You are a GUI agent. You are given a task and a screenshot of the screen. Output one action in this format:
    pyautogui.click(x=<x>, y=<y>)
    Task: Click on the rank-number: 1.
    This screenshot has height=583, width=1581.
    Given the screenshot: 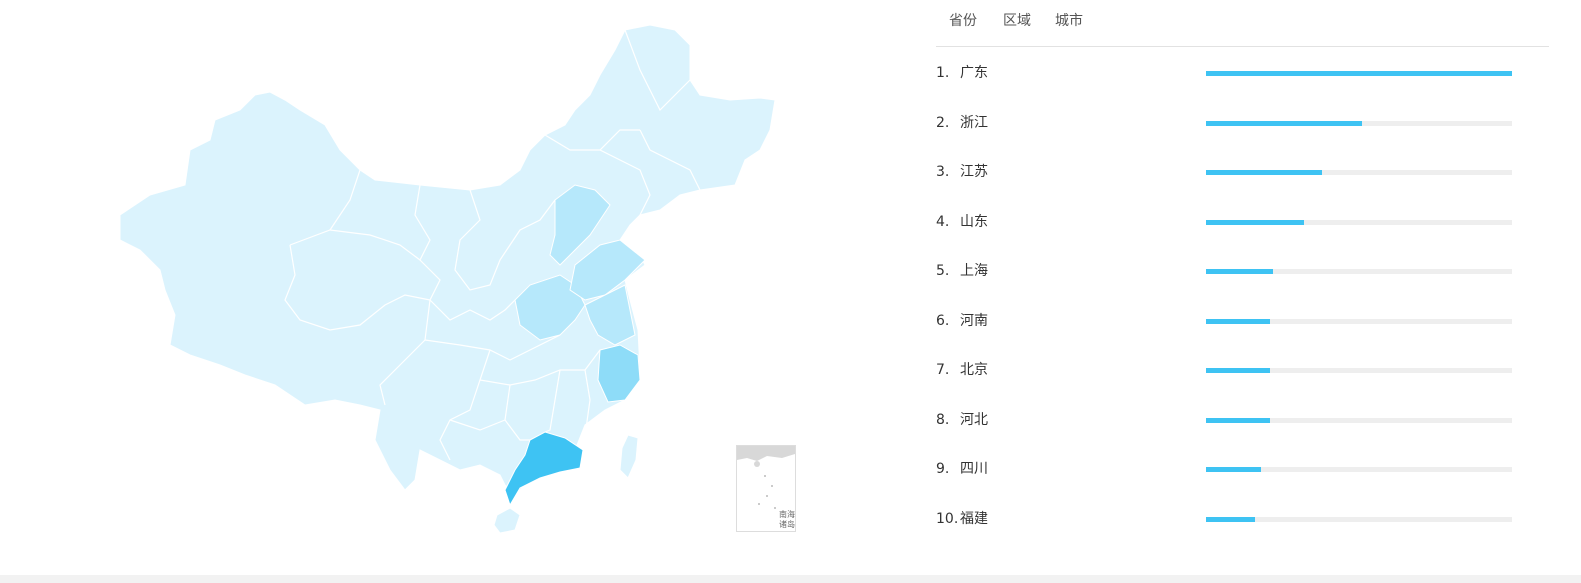 What is the action you would take?
    pyautogui.click(x=943, y=73)
    